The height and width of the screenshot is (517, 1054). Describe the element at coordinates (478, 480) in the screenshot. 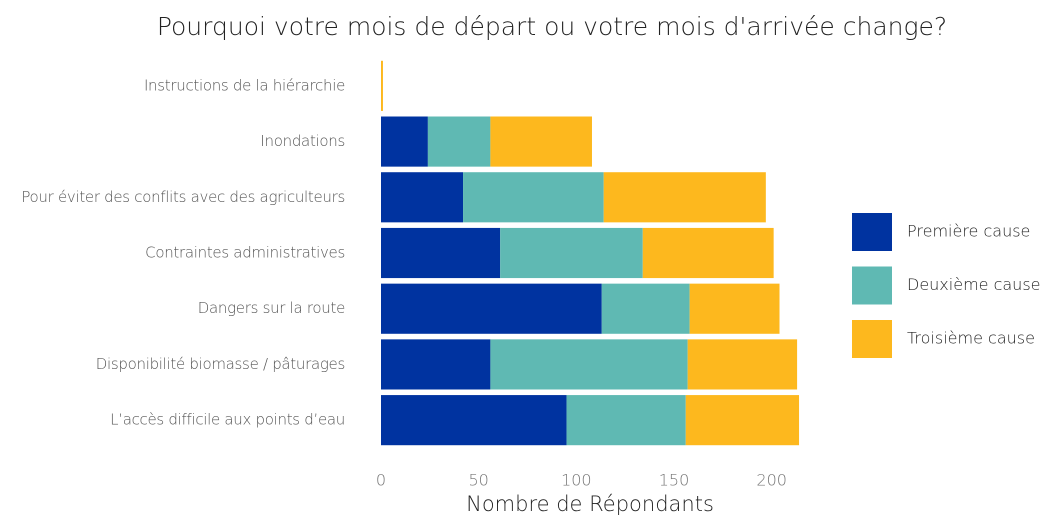

I see `x-tick-label: 50` at that location.